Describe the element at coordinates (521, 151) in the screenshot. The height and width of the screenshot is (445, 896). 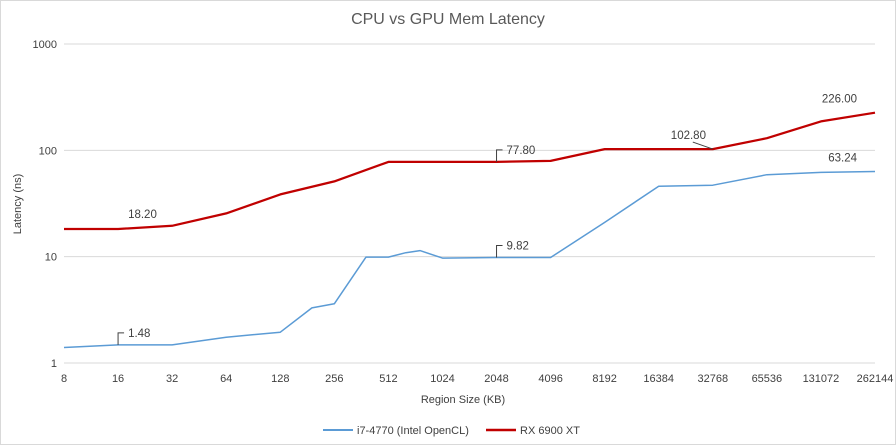
I see `data-label: 77.80` at that location.